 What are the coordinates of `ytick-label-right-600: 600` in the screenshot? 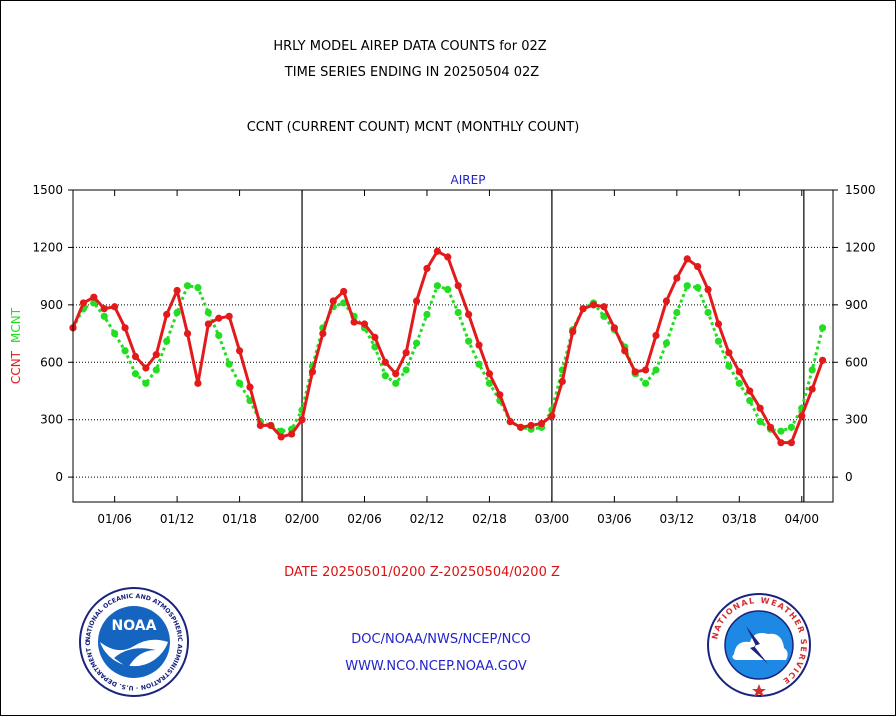 It's located at (856, 362).